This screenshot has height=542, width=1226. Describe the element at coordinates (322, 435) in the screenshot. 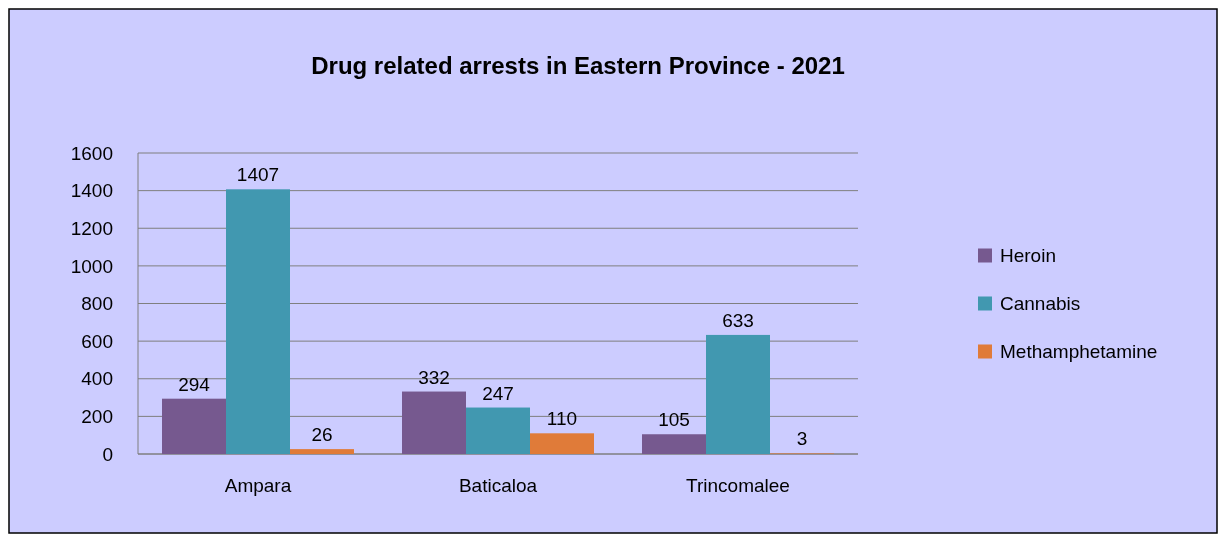

I see `data-label: 26` at that location.